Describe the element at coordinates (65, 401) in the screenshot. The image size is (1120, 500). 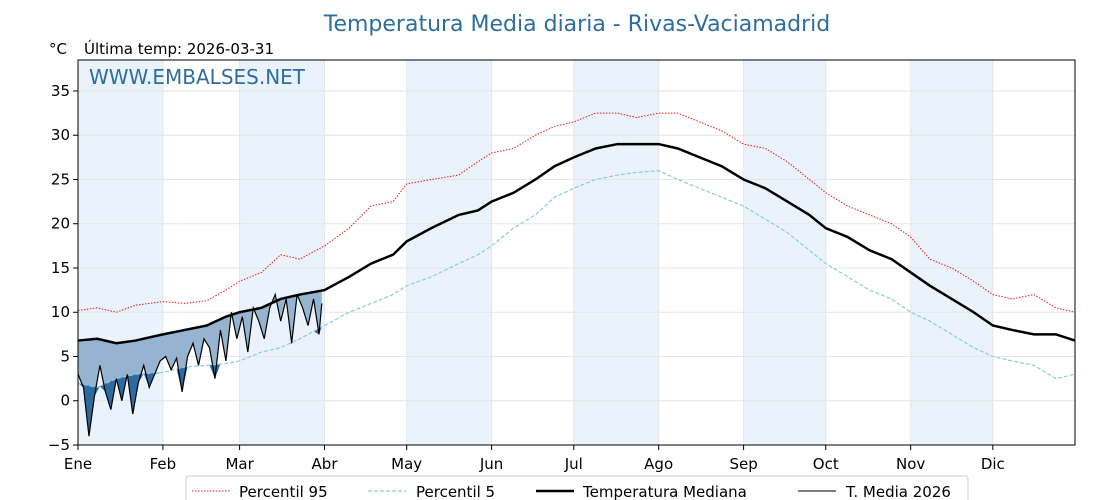
I see `y-tick-label: 0` at that location.